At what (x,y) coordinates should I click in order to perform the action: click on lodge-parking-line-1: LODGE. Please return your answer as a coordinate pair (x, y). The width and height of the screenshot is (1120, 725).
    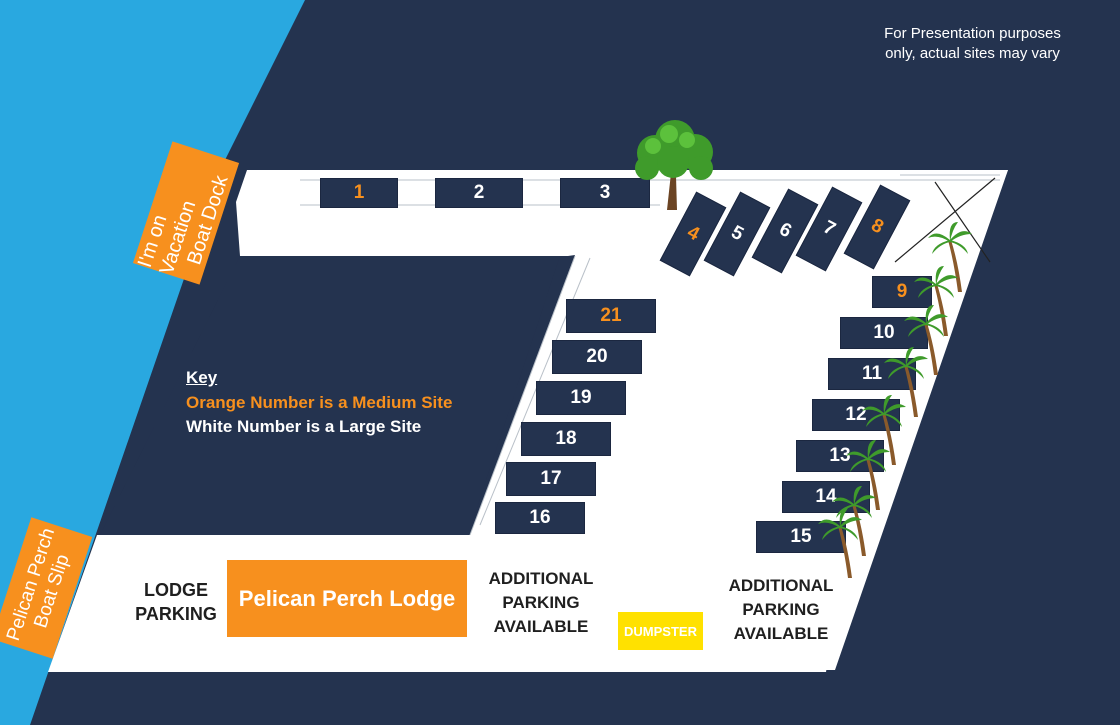
    Looking at the image, I should click on (175, 590).